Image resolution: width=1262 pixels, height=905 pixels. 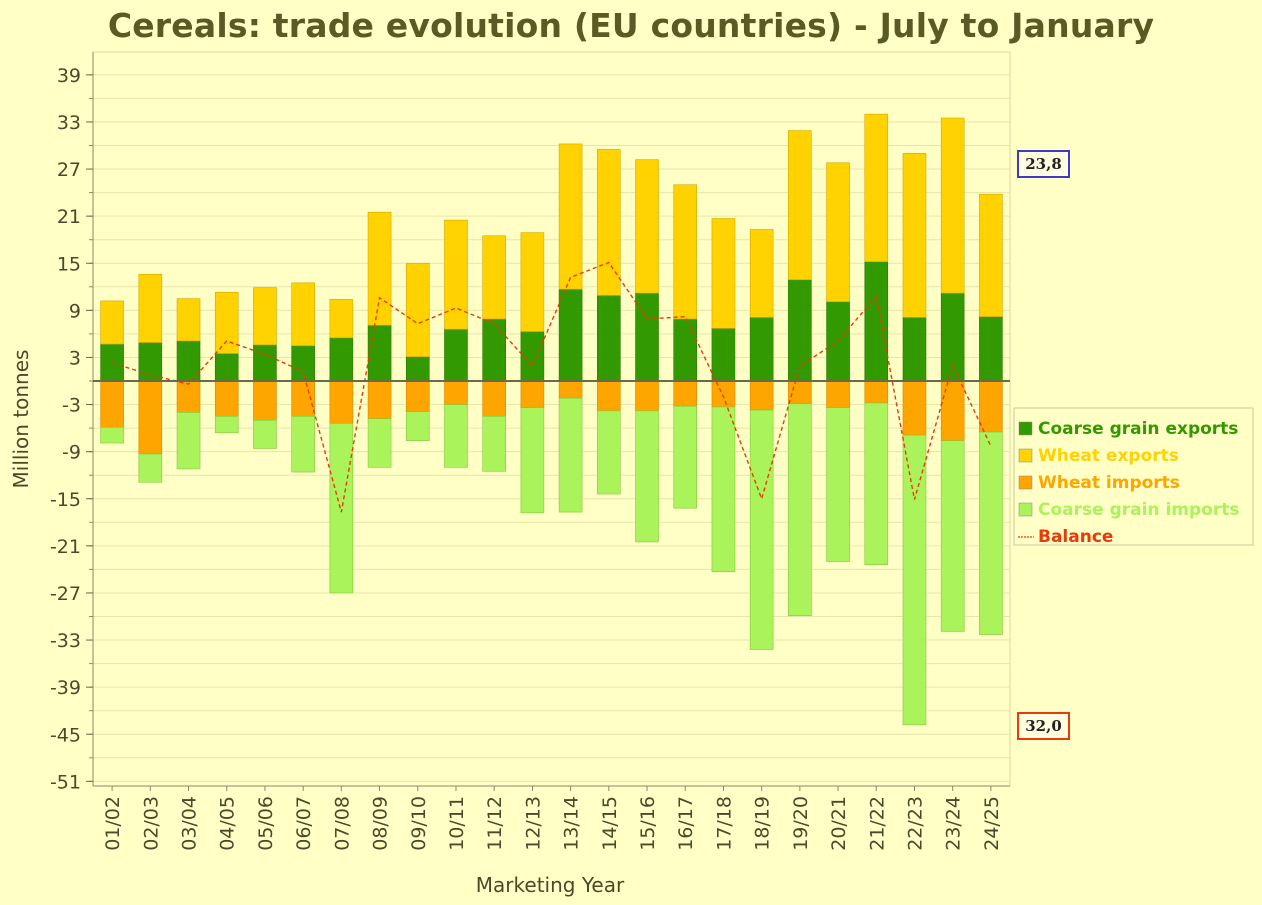 I want to click on callouts: 23,8 32,0, so click(x=1043, y=445).